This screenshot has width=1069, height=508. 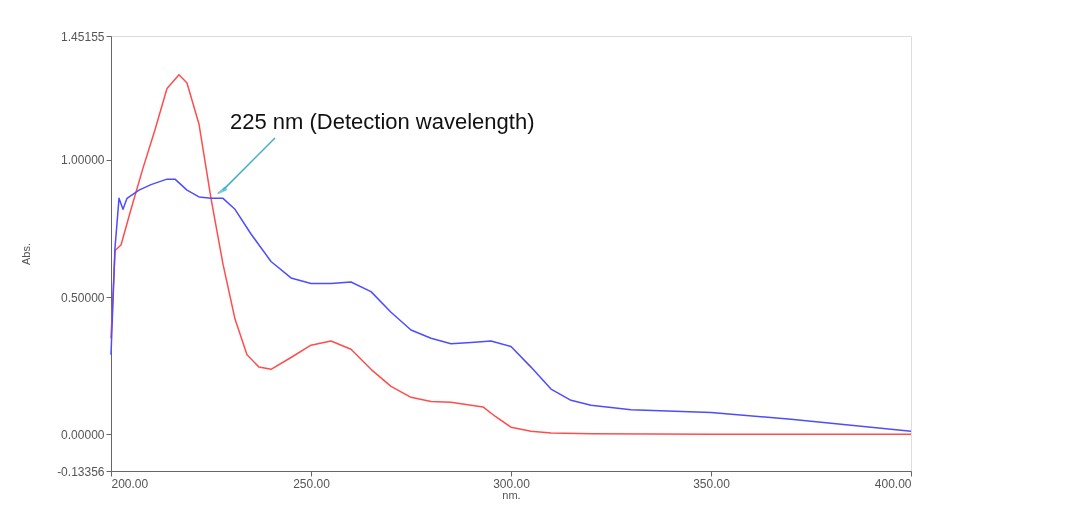 I want to click on y-tick-label: 0.00000, so click(x=83, y=434).